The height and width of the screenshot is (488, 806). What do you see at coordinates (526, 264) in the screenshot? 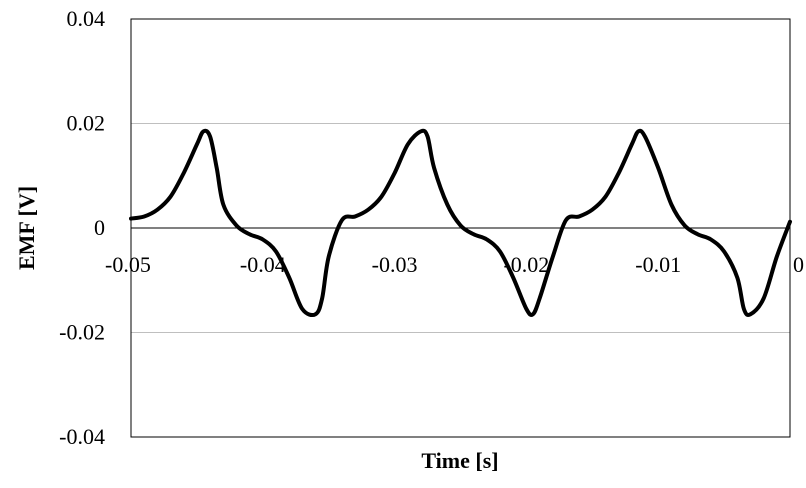
I see `x-tick-label: -0.02` at bounding box center [526, 264].